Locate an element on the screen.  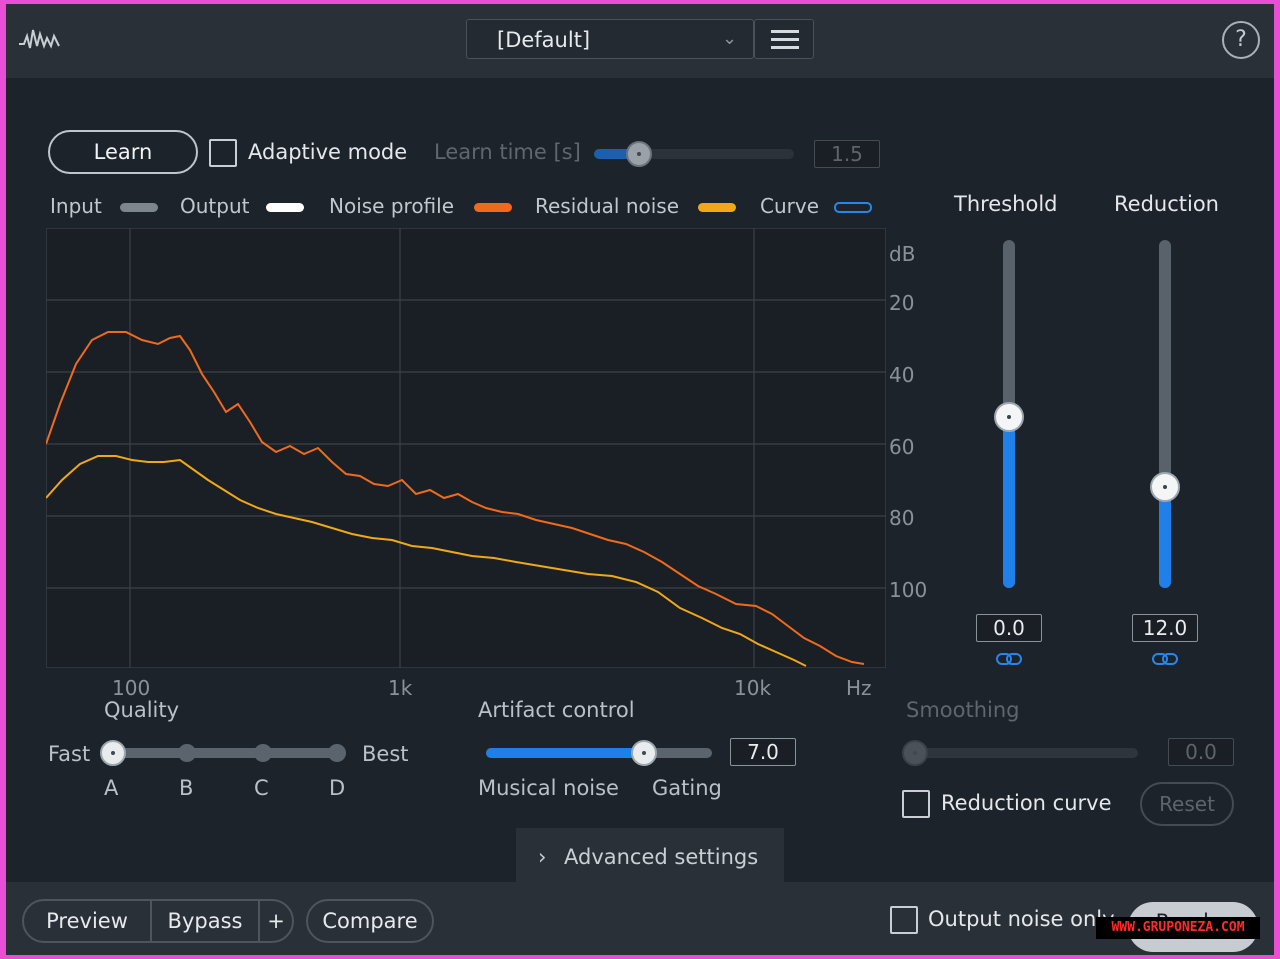
reduction-link-icon is located at coordinates (1165, 659).